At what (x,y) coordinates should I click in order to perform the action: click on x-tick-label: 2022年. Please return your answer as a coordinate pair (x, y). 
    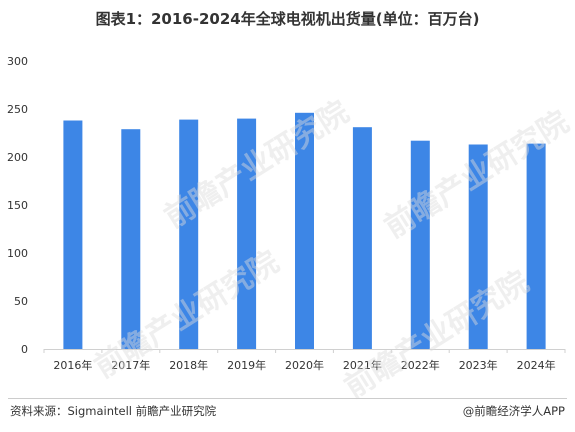
    Looking at the image, I should click on (420, 365).